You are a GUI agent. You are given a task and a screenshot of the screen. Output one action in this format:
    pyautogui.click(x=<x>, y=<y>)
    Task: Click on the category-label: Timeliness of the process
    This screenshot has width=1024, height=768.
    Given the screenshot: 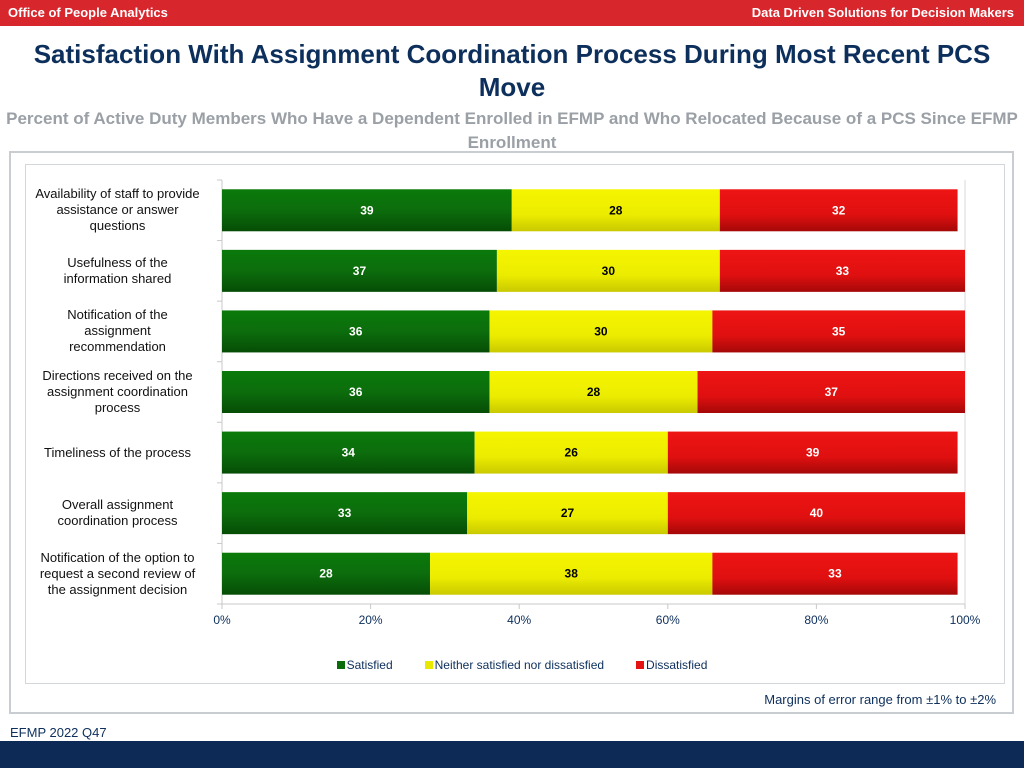 What is the action you would take?
    pyautogui.click(x=117, y=453)
    